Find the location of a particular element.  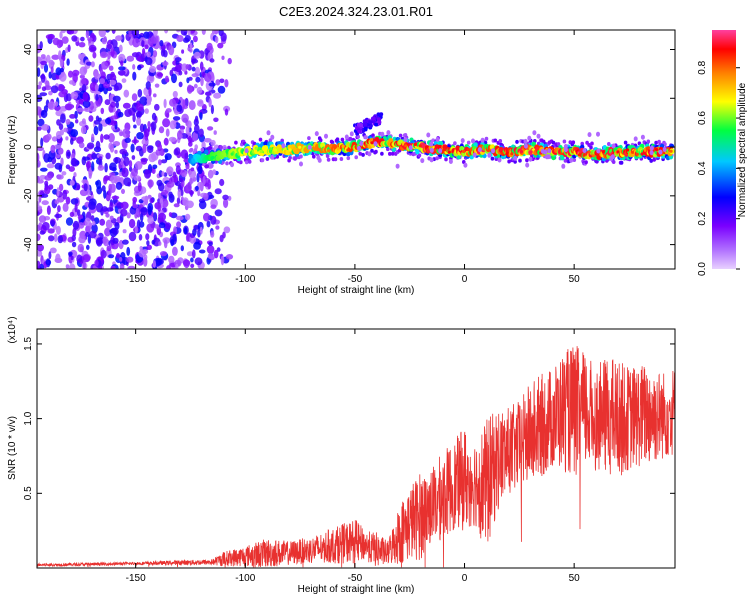

snr-scale-label: (x10⁴) is located at coordinates (12, 329).